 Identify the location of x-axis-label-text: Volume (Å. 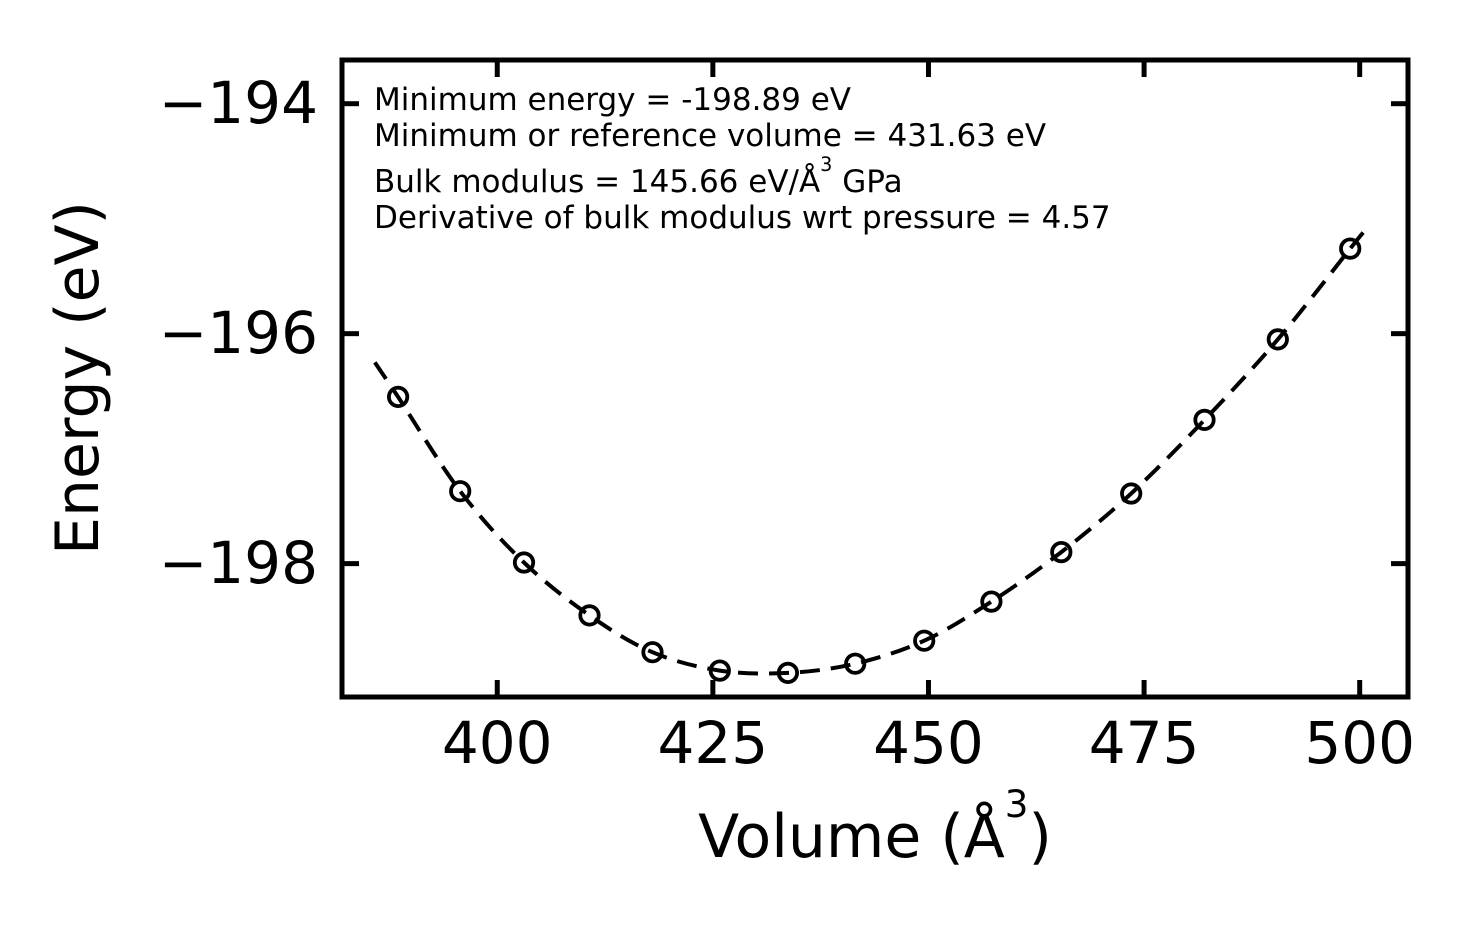
(851, 837).